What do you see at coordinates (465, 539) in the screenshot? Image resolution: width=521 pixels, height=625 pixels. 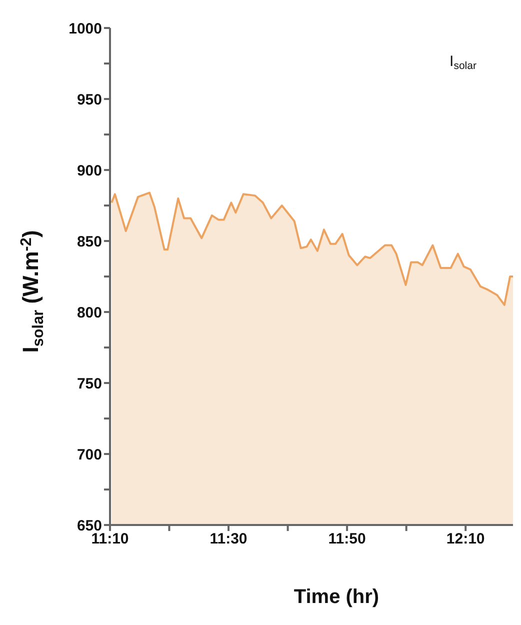 I see `x-tick-label: 12:10` at bounding box center [465, 539].